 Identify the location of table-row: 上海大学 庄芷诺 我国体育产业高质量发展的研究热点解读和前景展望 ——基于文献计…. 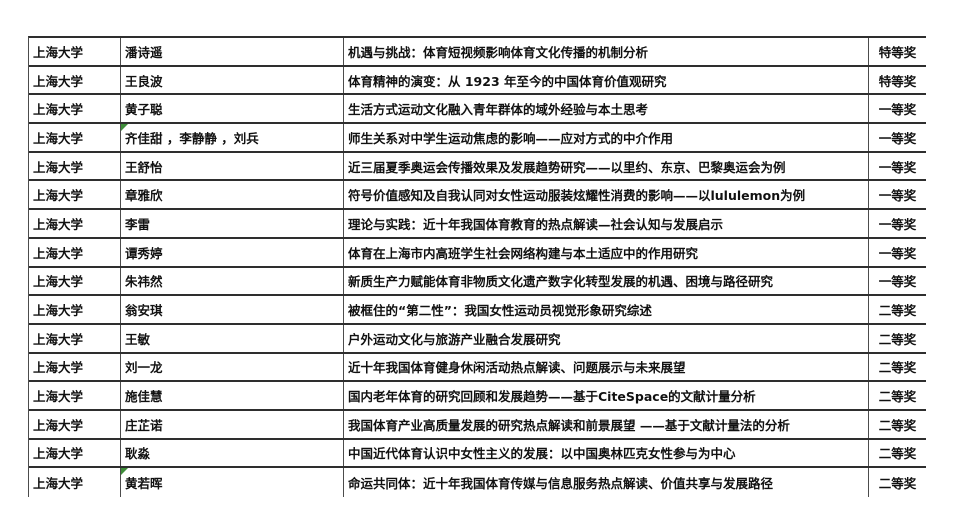
(477, 425).